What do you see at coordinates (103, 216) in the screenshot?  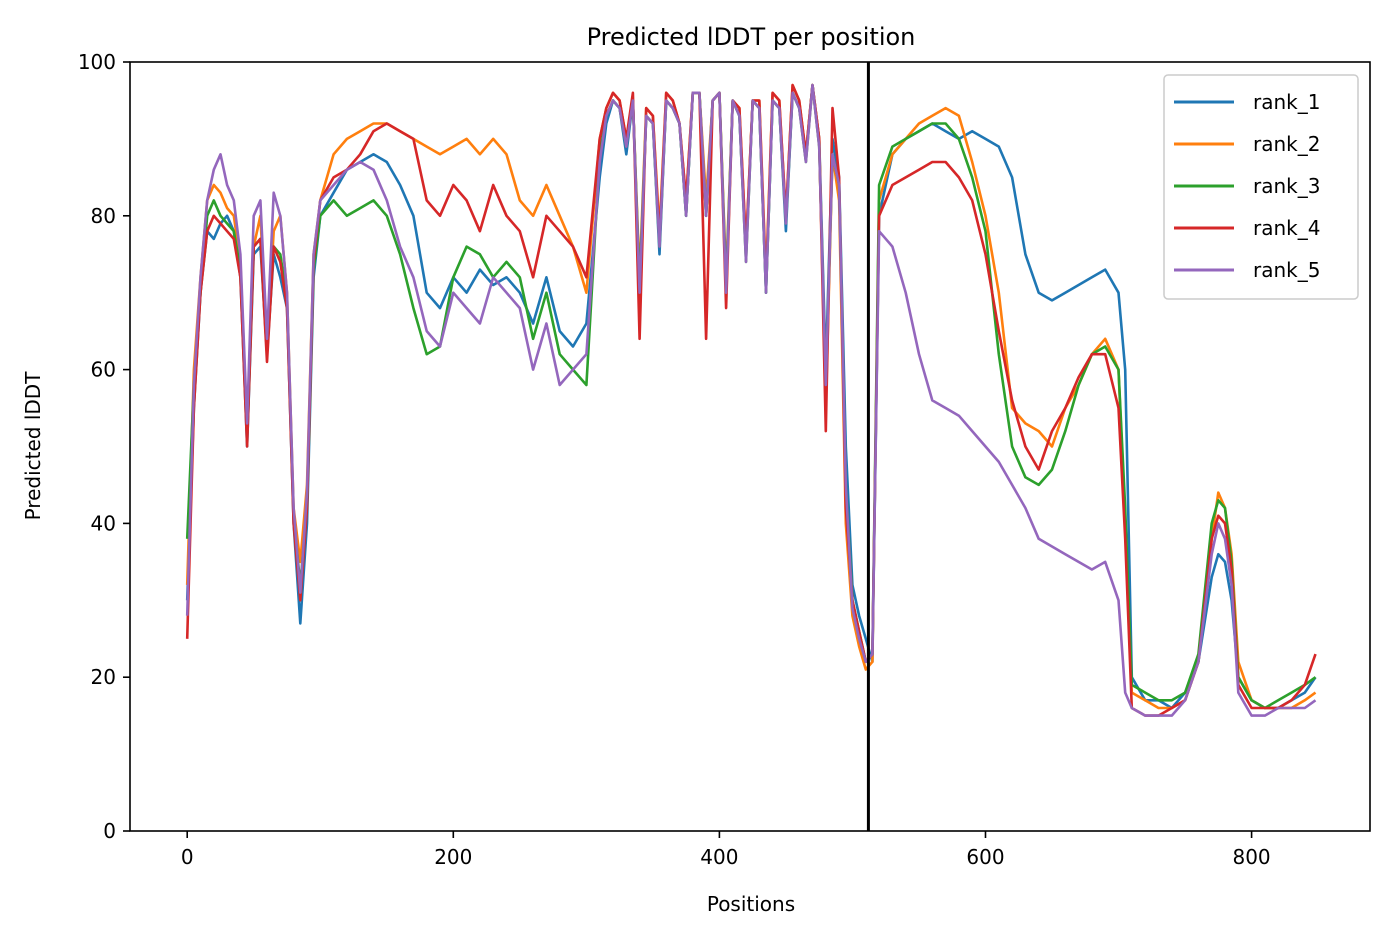 I see `y-tick-label: 80` at bounding box center [103, 216].